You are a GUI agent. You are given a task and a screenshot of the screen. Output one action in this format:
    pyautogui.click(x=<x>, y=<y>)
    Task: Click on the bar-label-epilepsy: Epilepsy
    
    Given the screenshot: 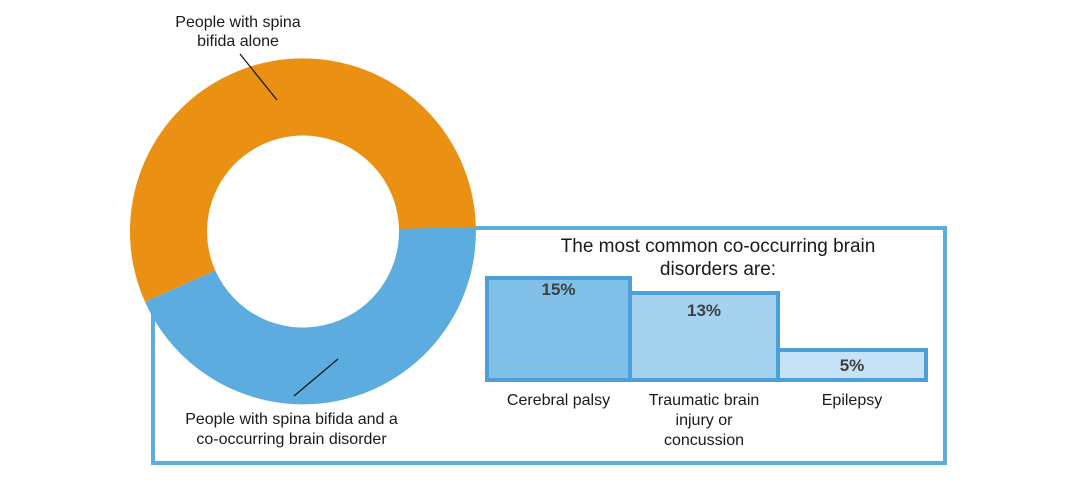 What is the action you would take?
    pyautogui.click(x=852, y=400)
    